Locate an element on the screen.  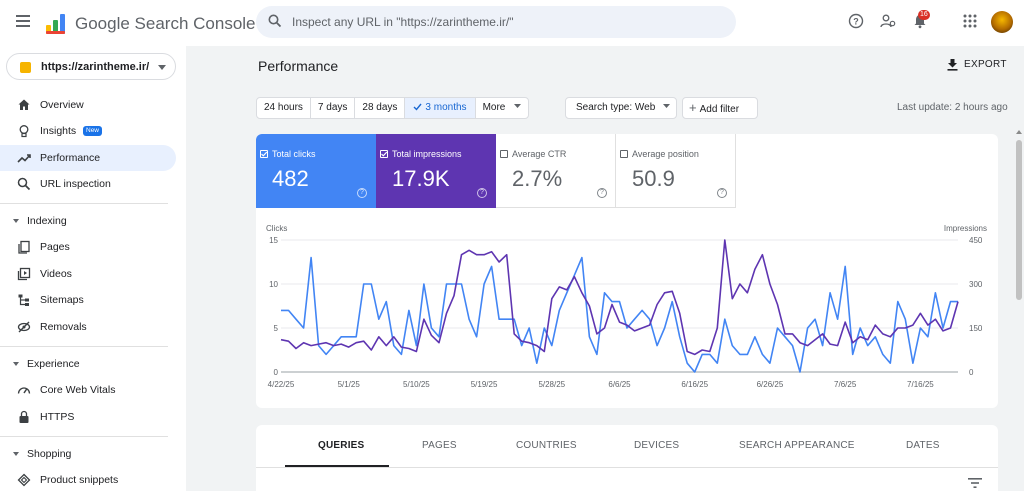
last-update-text: Last update: 2 hours ago is located at coordinates (952, 107).